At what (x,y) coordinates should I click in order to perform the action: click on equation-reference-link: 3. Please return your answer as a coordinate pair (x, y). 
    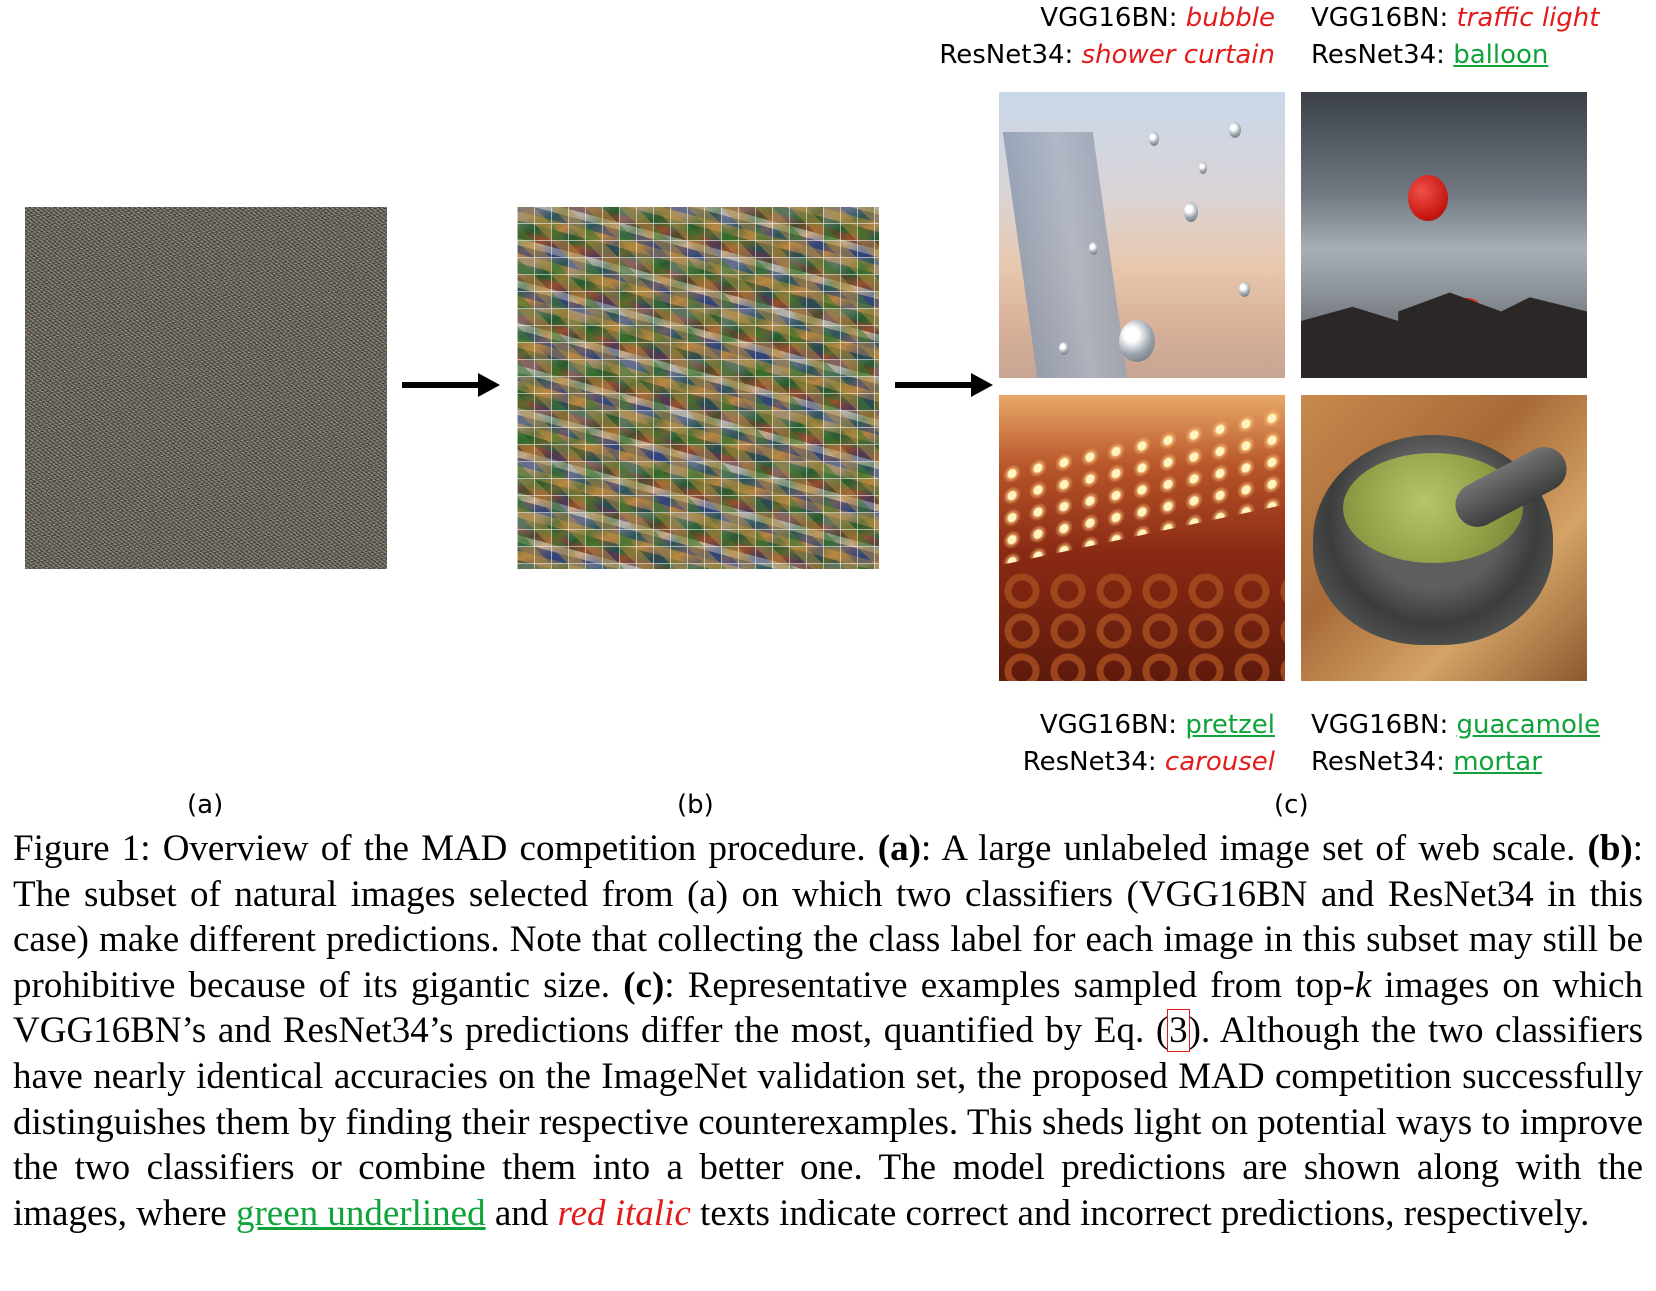
    Looking at the image, I should click on (1178, 1031).